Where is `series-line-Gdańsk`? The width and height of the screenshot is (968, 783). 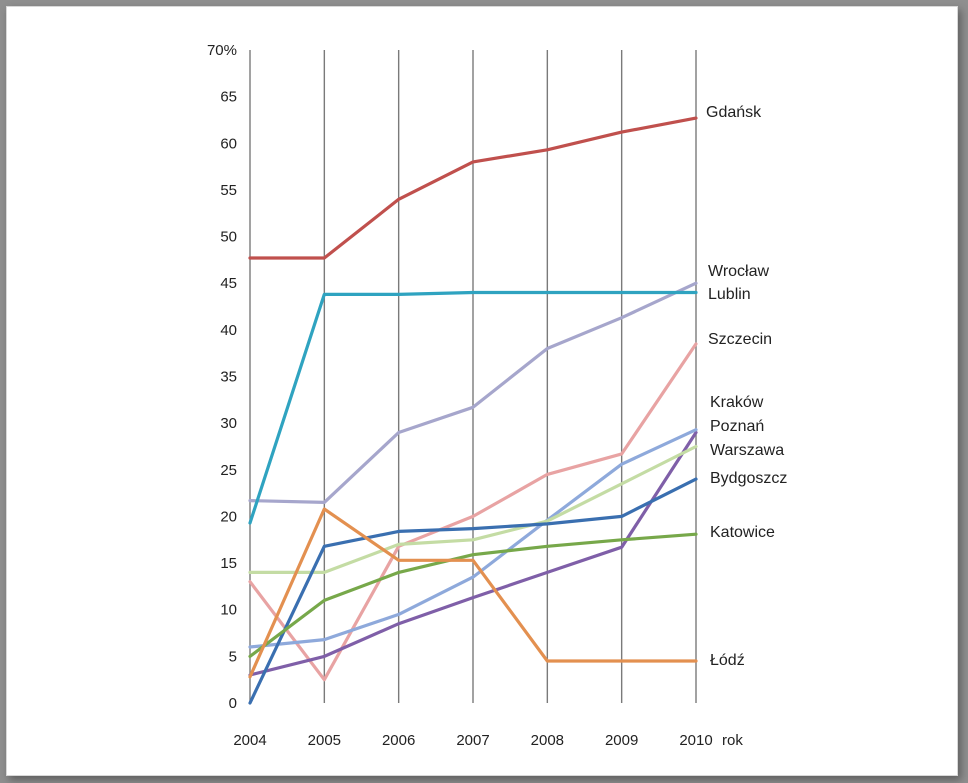
series-line-Gdańsk is located at coordinates (473, 188).